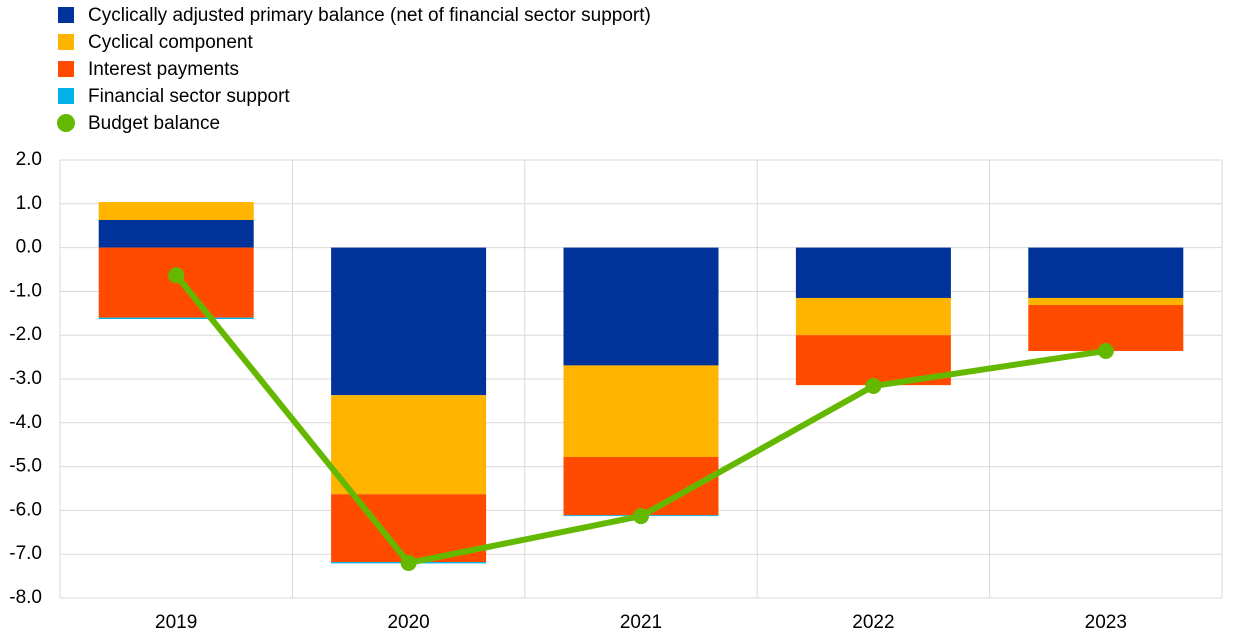  I want to click on legend-label: Cyclical component, so click(170, 42).